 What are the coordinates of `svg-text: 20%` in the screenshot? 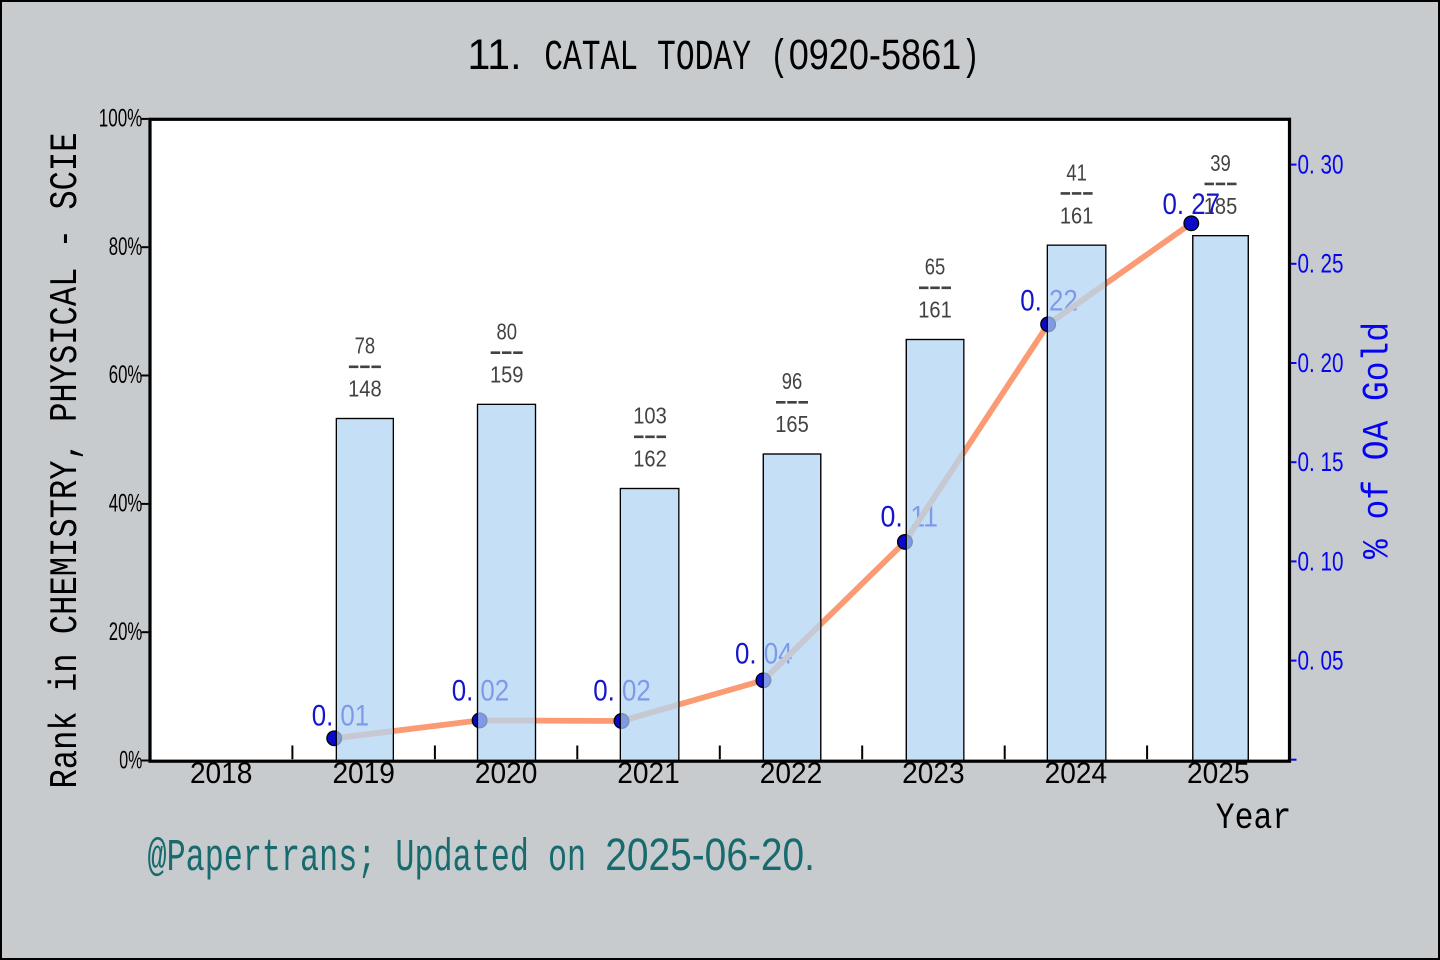 It's located at (126, 632).